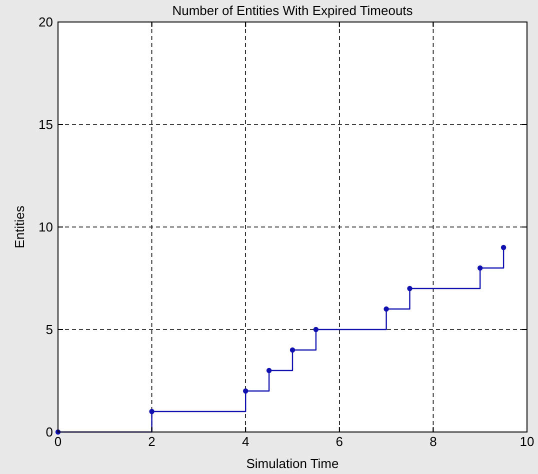  I want to click on x-tick-label: 6, so click(340, 441).